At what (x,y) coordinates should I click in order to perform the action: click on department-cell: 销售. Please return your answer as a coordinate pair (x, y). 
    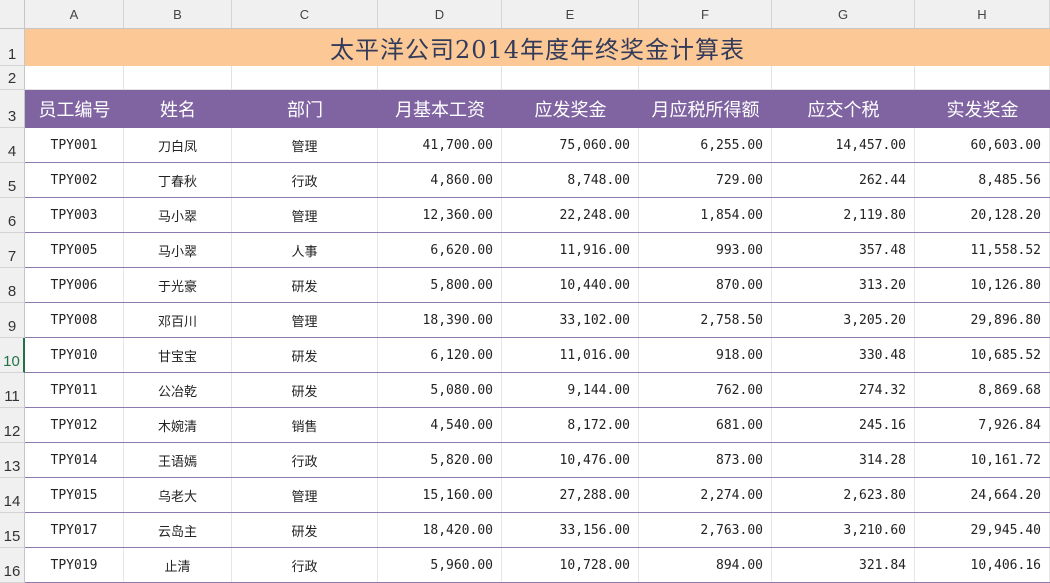
    Looking at the image, I should click on (305, 425).